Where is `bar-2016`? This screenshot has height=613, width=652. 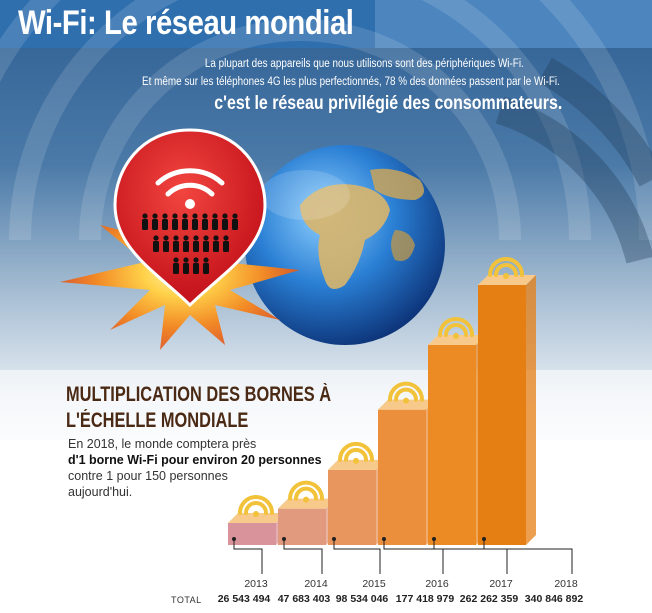
bar-2016 is located at coordinates (411, 477).